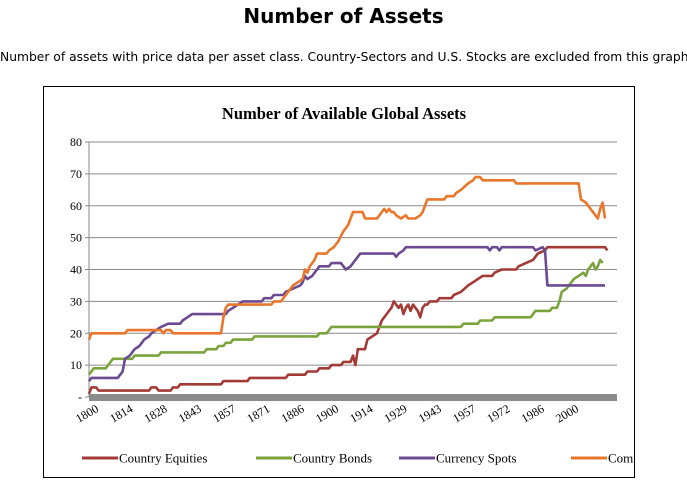 Image resolution: width=687 pixels, height=488 pixels. I want to click on page-title: Number of Assets, so click(343, 16).